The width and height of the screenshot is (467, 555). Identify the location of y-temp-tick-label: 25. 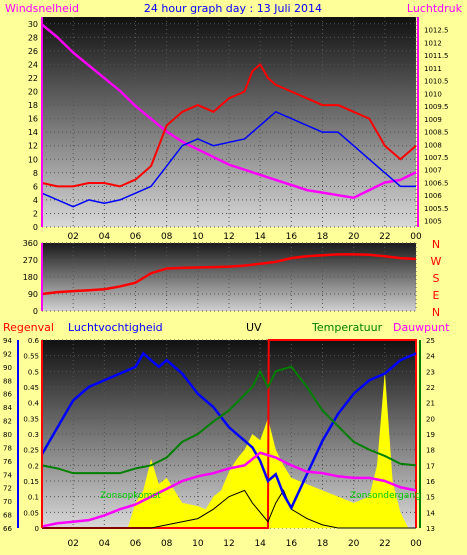
(430, 341).